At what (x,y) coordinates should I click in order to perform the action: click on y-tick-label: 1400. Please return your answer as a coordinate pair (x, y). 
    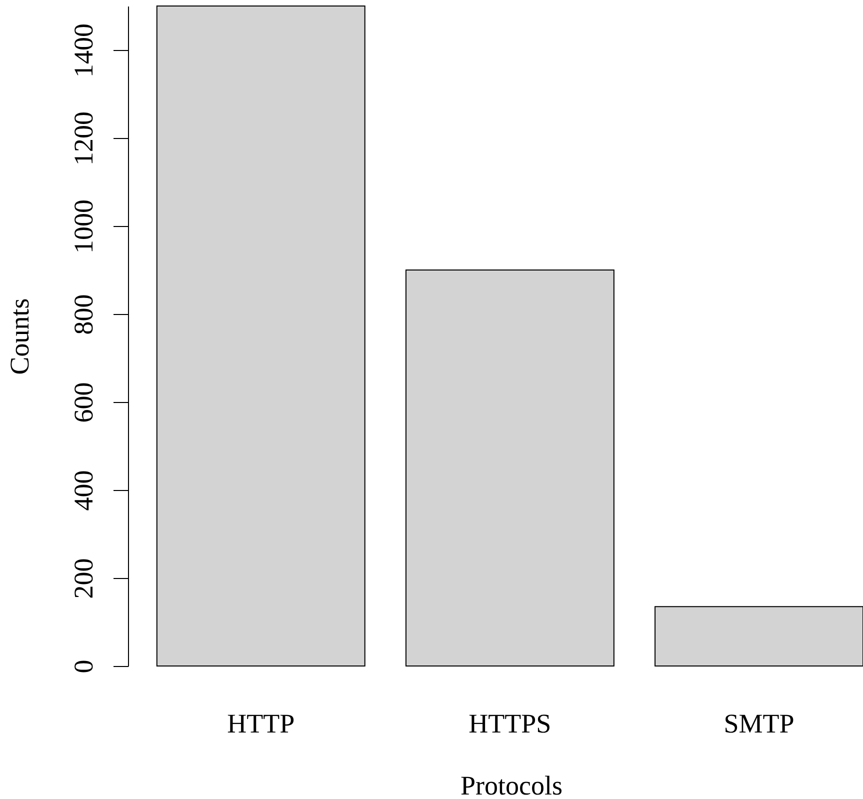
    Looking at the image, I should click on (83, 51).